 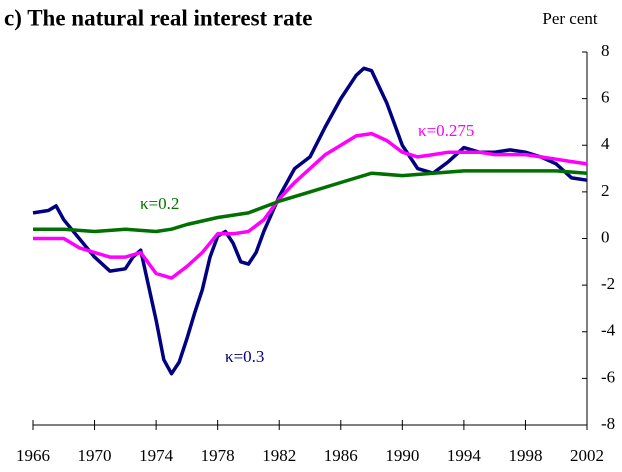 What do you see at coordinates (605, 97) in the screenshot?
I see `y-tick-label: 6` at bounding box center [605, 97].